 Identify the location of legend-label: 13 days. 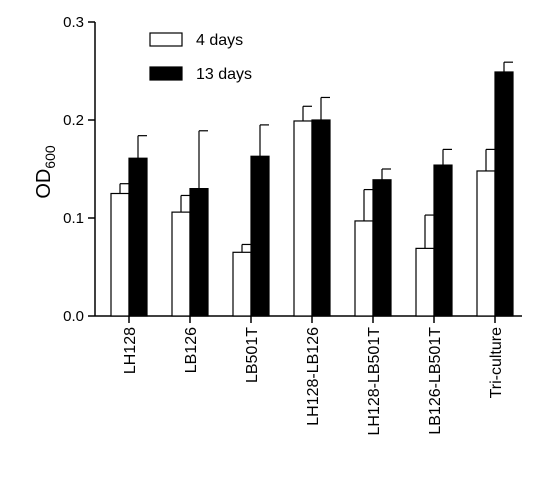
(224, 74).